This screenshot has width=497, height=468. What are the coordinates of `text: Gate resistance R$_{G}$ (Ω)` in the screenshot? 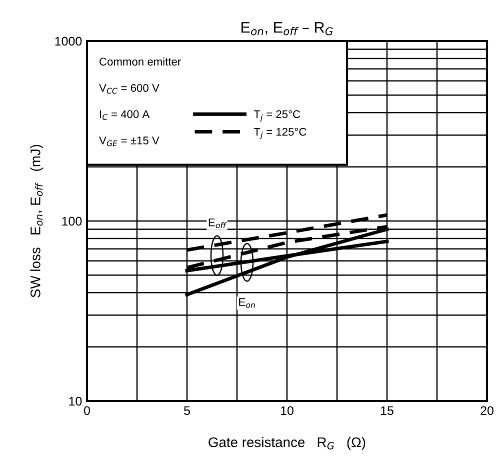 It's located at (287, 443).